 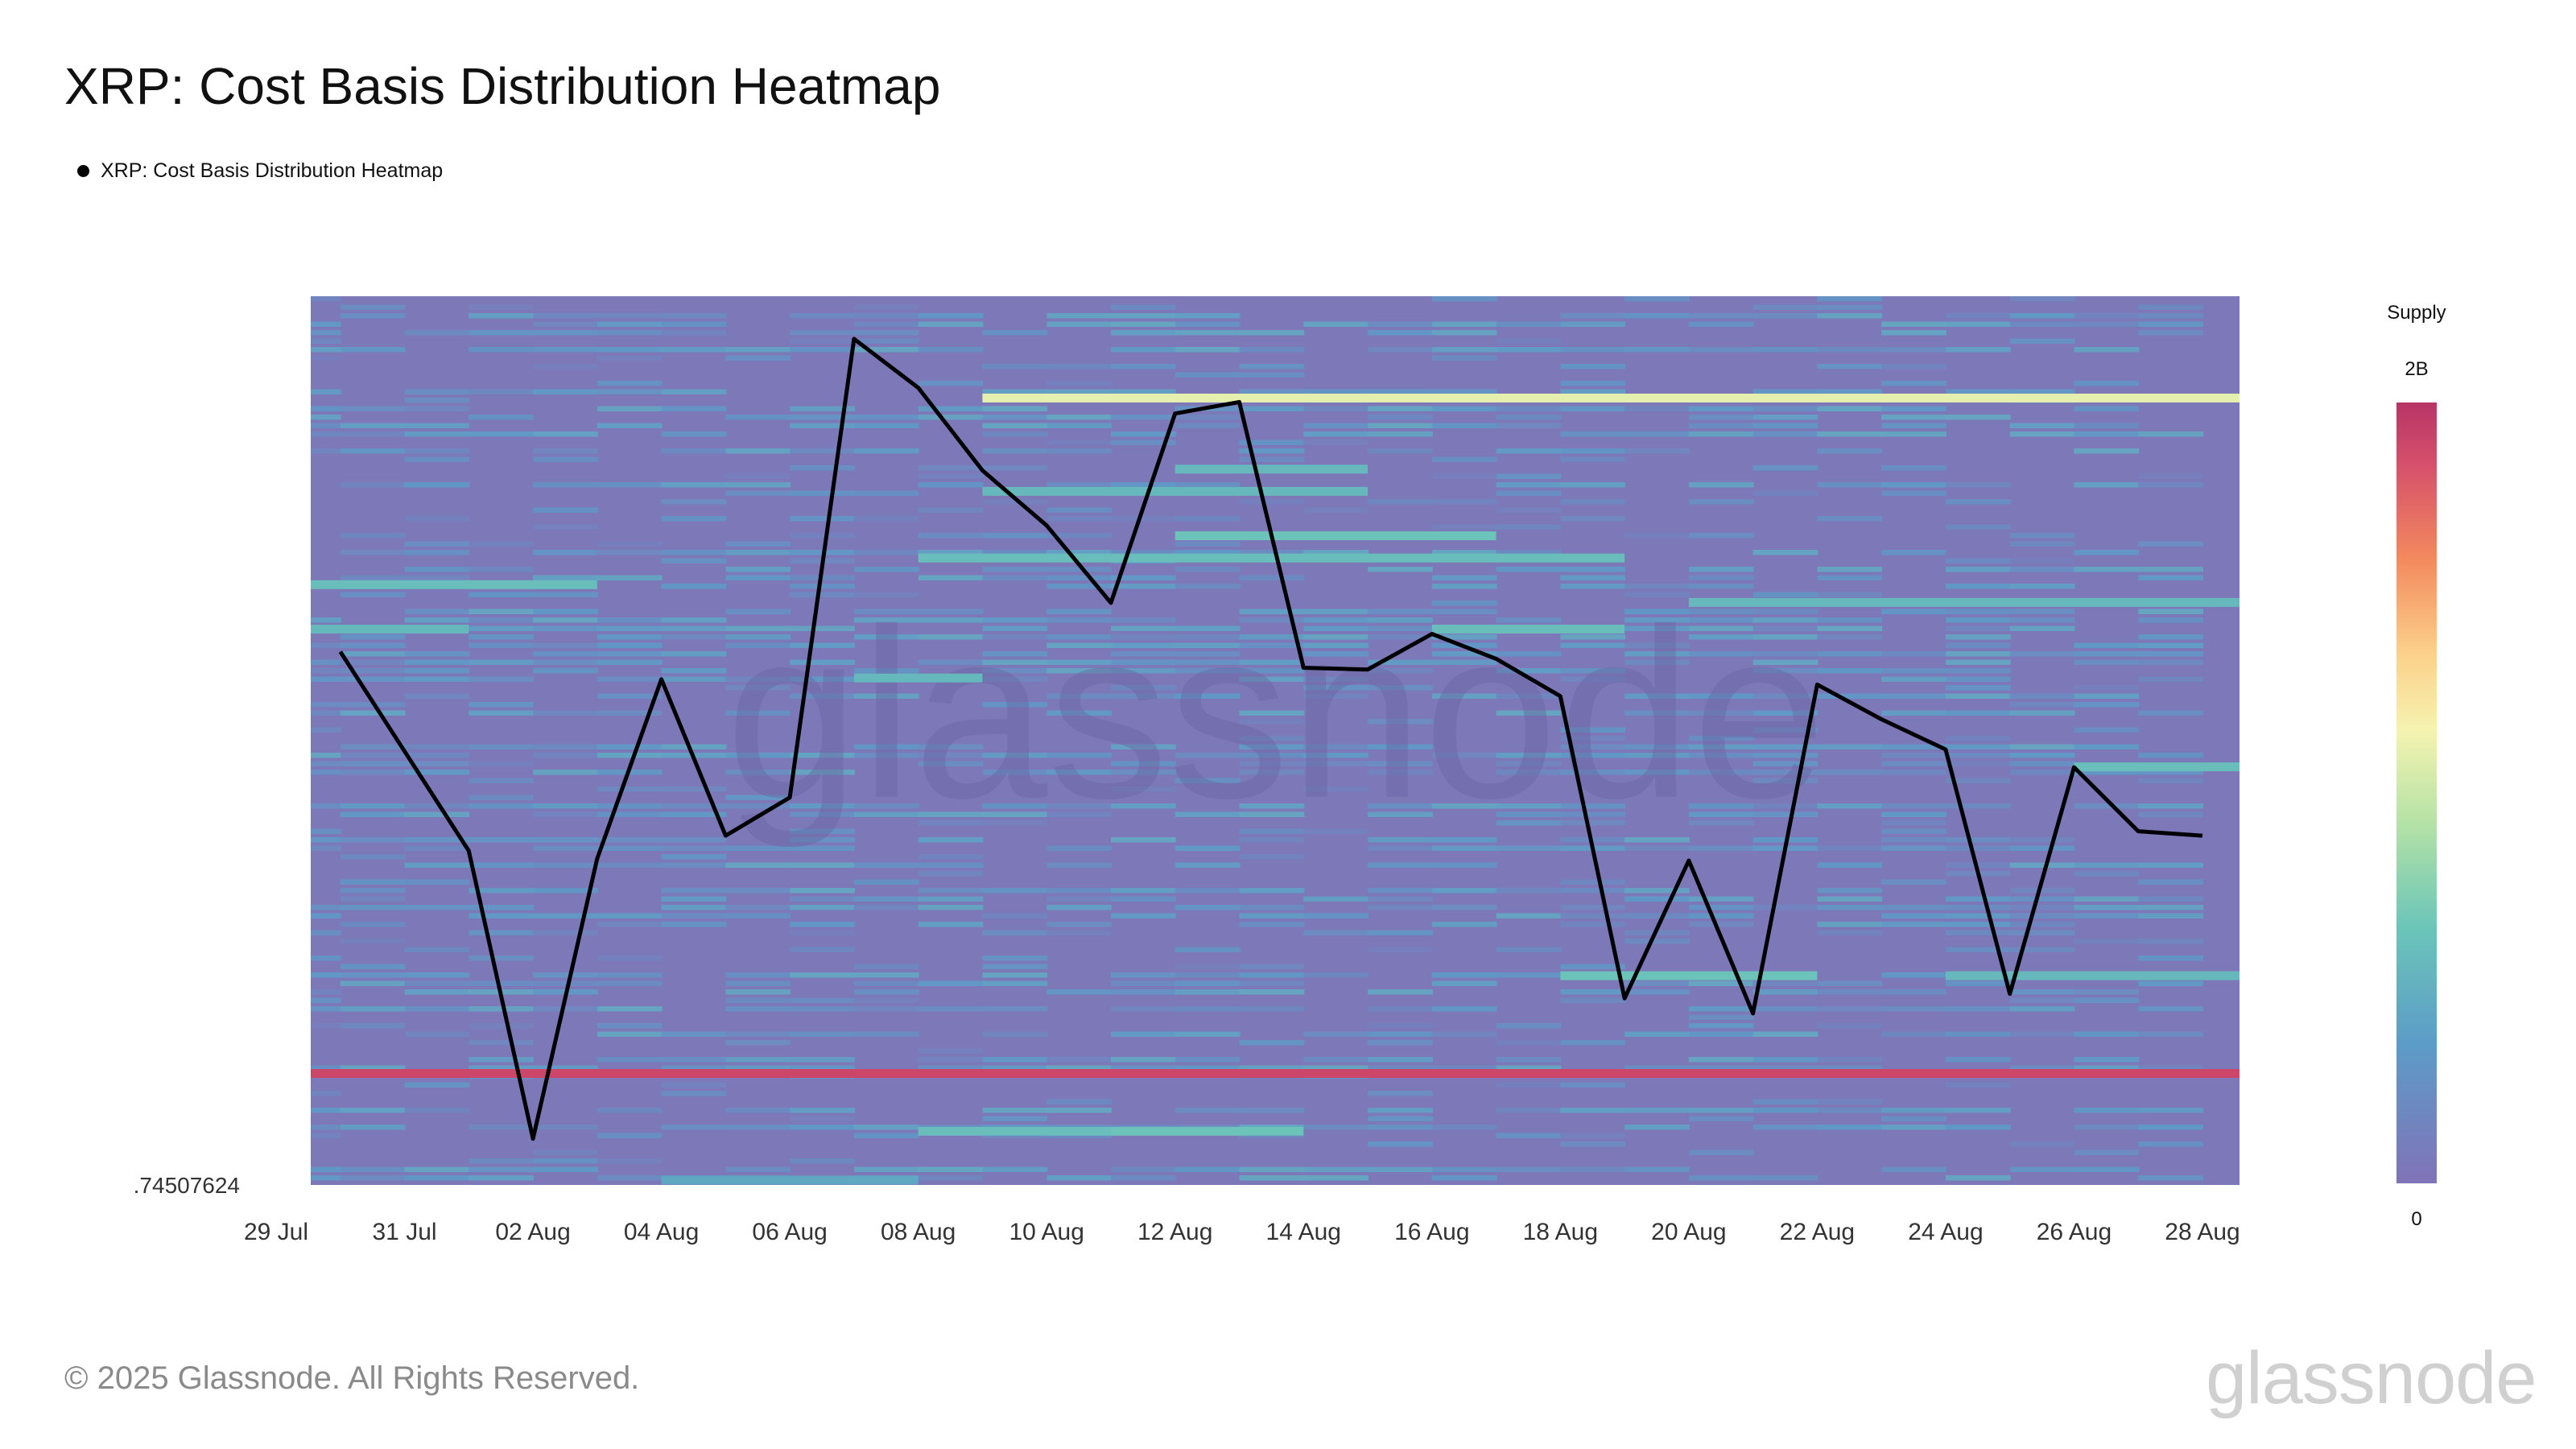 What do you see at coordinates (260, 171) in the screenshot?
I see `legend: XRP: Cost Basis Distribution Heatmap` at bounding box center [260, 171].